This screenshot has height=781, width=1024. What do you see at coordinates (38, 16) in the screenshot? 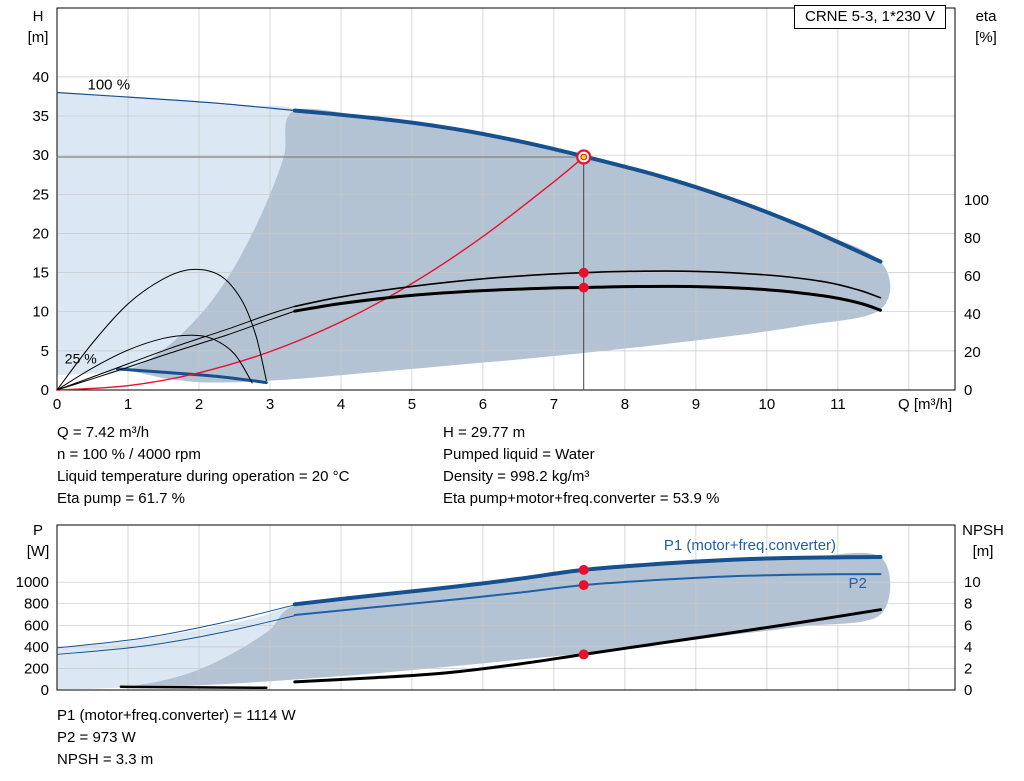
I see `h-axis-title-line1: H` at bounding box center [38, 16].